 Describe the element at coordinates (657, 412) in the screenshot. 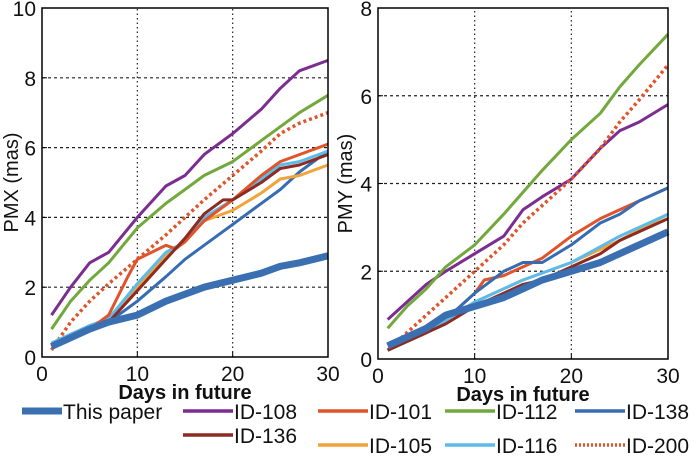

I see `legend-label: ID-138` at that location.